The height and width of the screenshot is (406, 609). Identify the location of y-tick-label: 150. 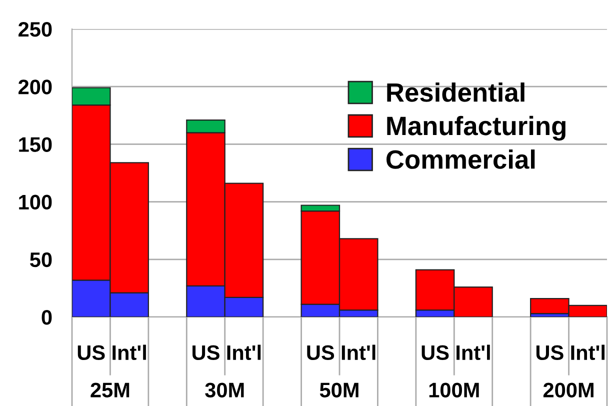
(35, 144).